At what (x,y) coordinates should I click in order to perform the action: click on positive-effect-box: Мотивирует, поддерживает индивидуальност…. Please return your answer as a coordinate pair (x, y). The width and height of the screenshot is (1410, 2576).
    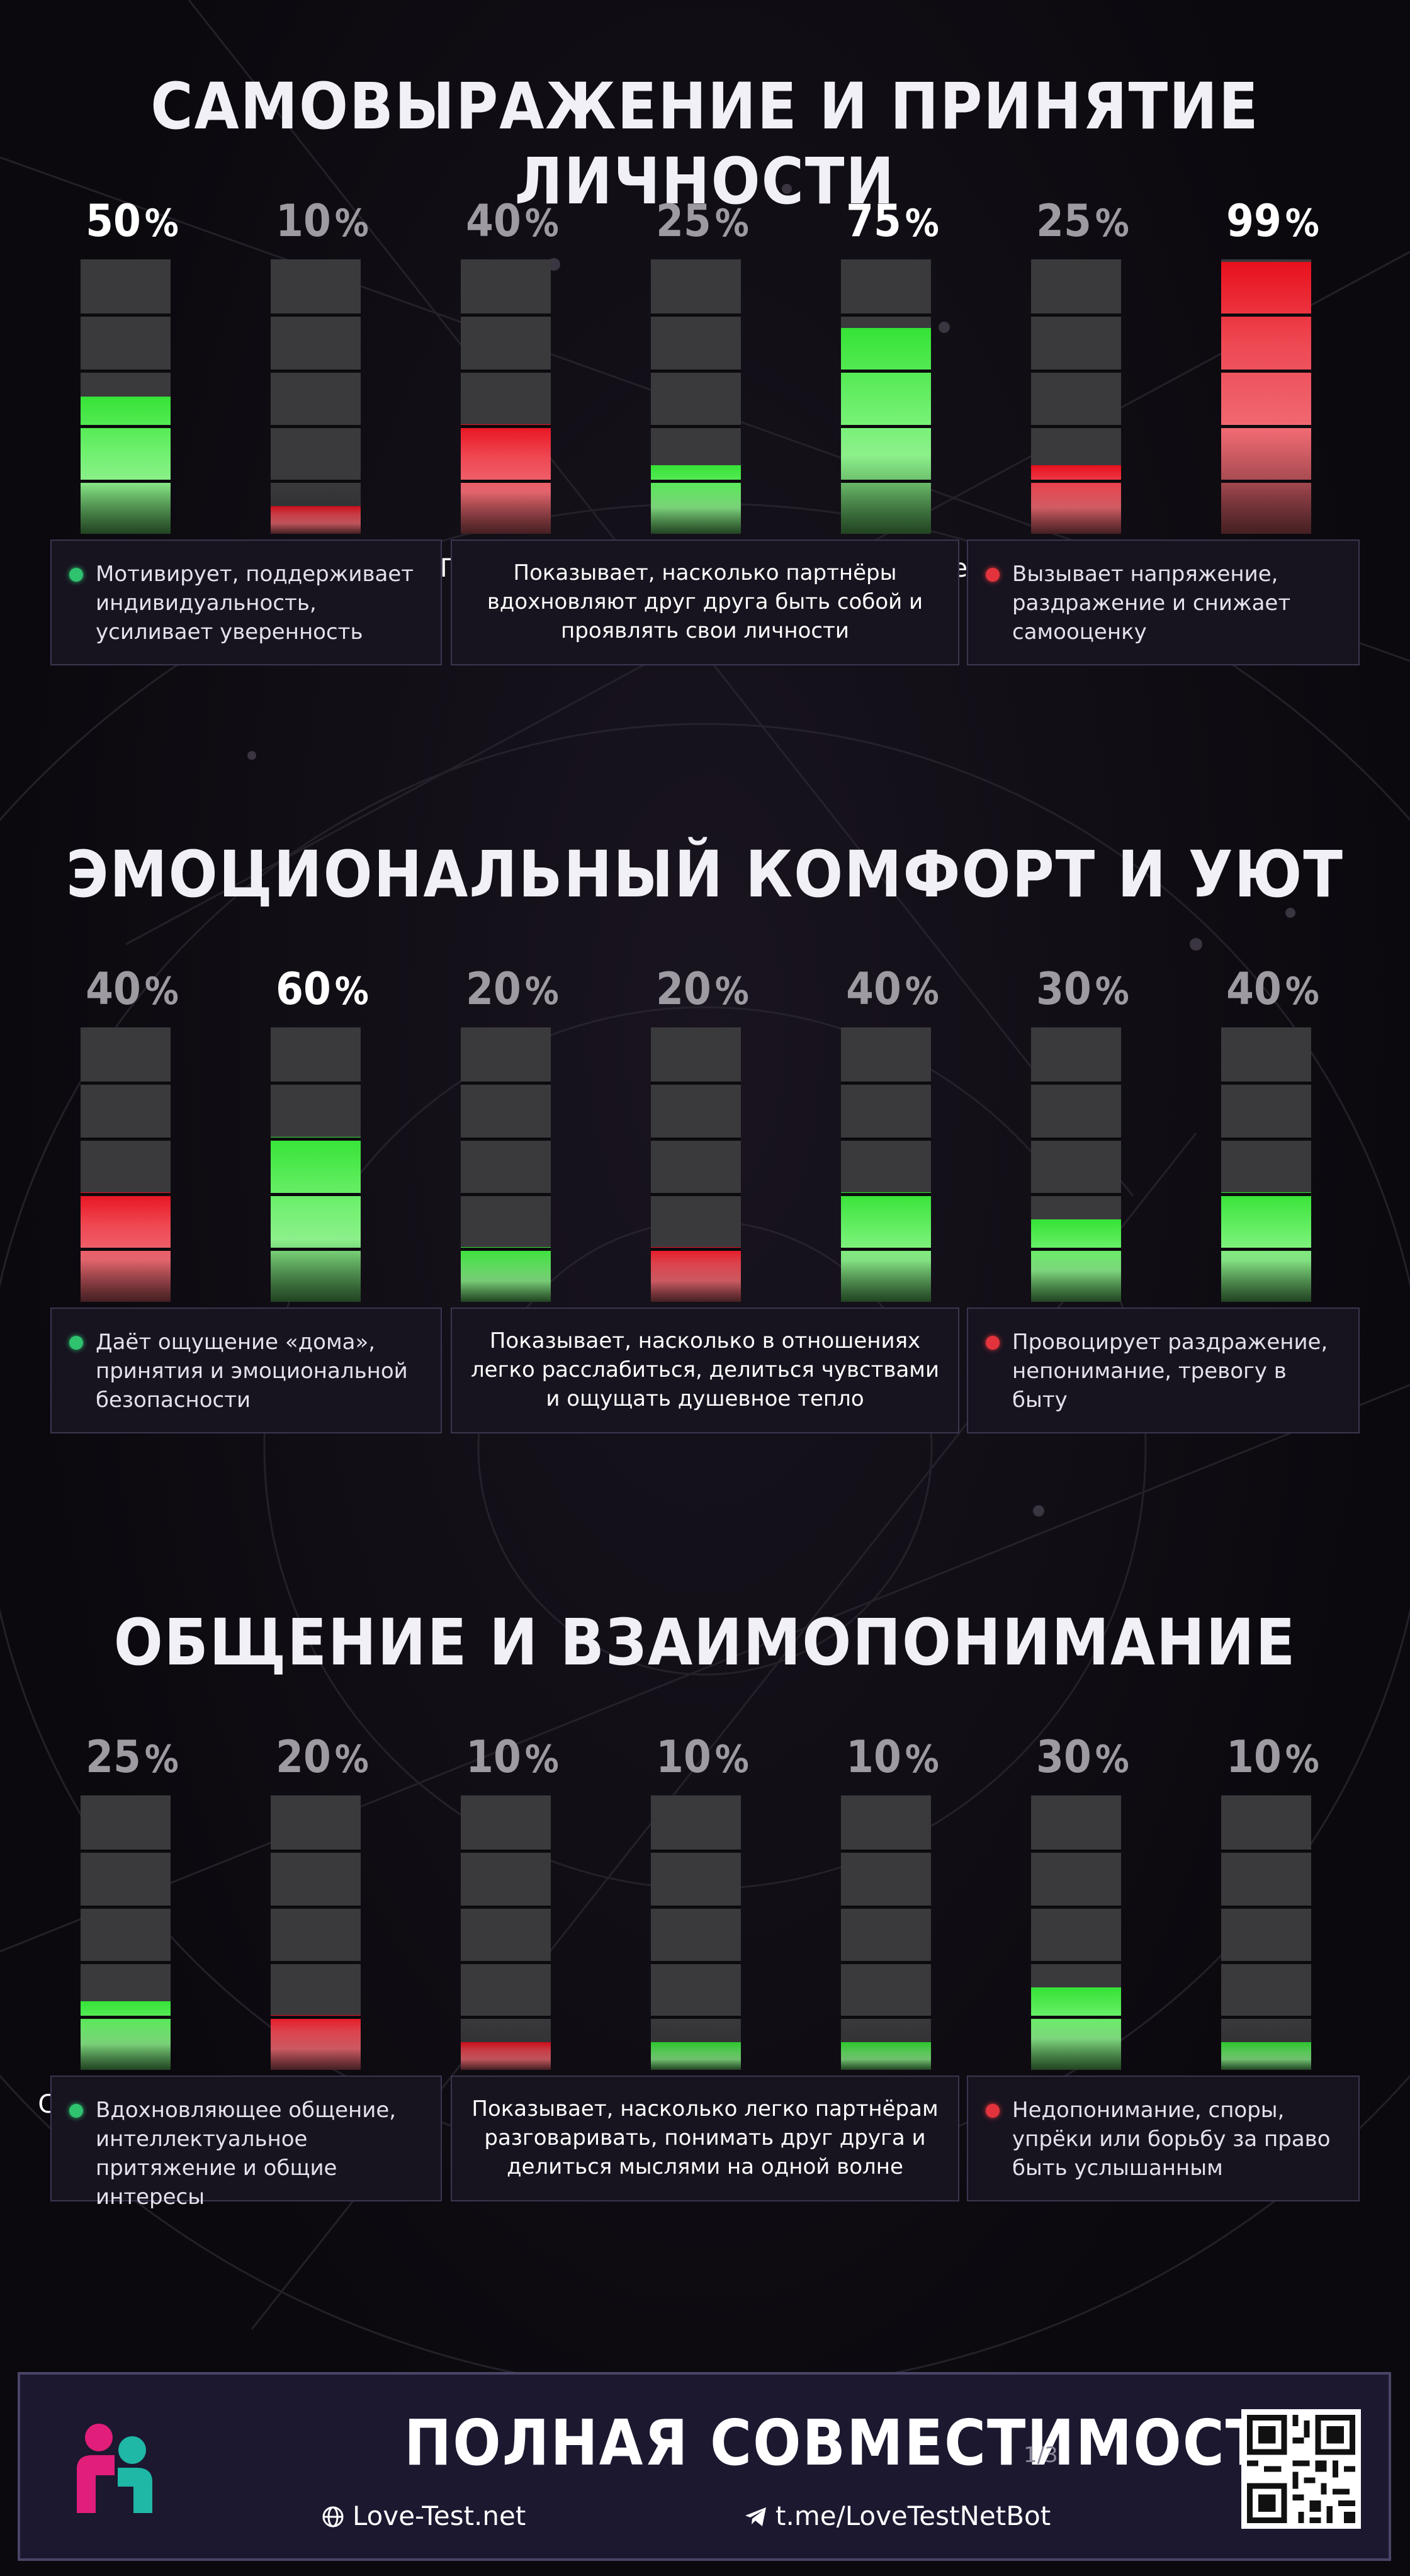
    Looking at the image, I should click on (246, 602).